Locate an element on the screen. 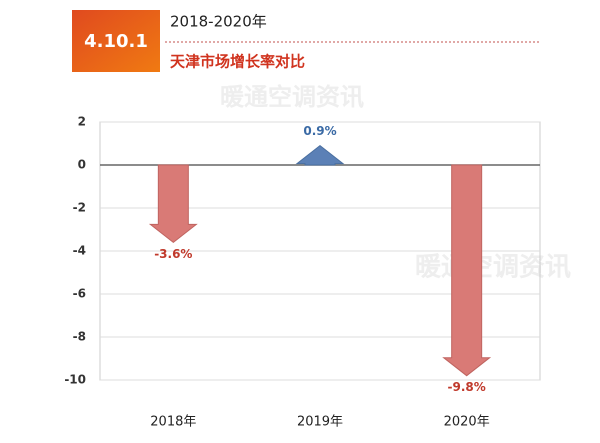 The width and height of the screenshot is (600, 443). section-number: 4.10.1 is located at coordinates (116, 41).